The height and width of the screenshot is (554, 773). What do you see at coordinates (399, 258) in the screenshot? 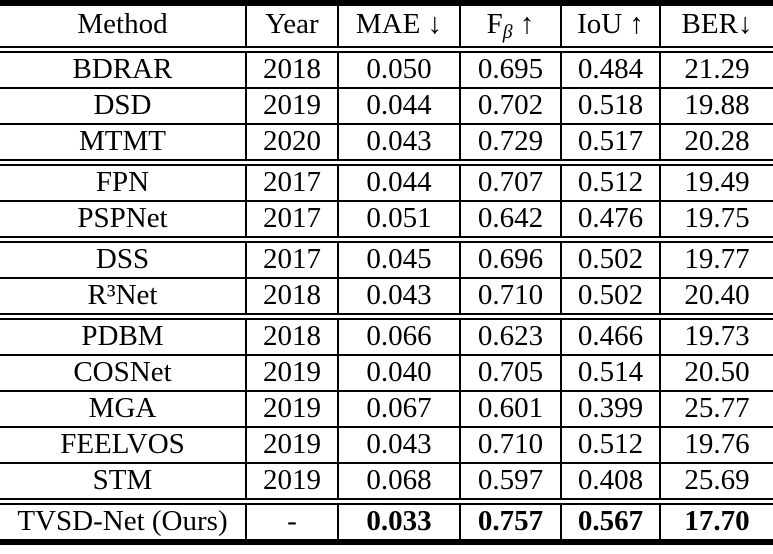
I see `cell-mae: 0.045` at bounding box center [399, 258].